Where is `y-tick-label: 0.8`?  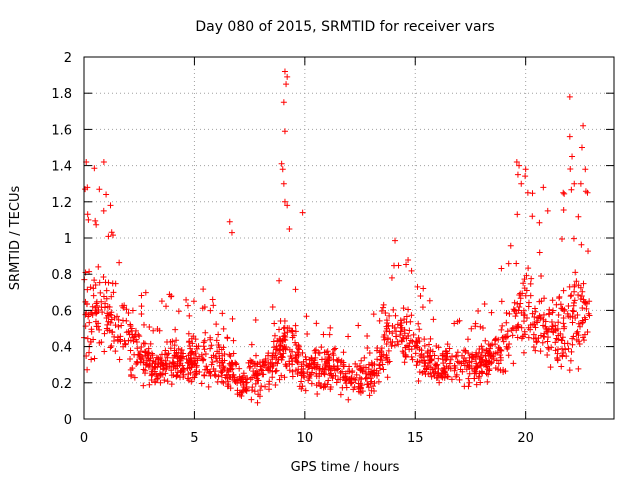
y-tick-label: 0.8 is located at coordinates (61, 275).